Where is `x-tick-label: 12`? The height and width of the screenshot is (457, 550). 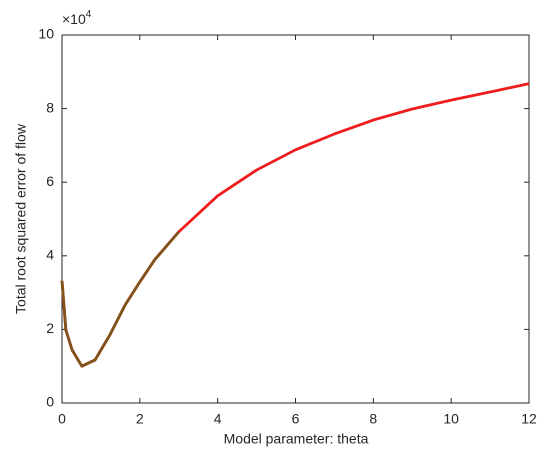 x-tick-label: 12 is located at coordinates (529, 419).